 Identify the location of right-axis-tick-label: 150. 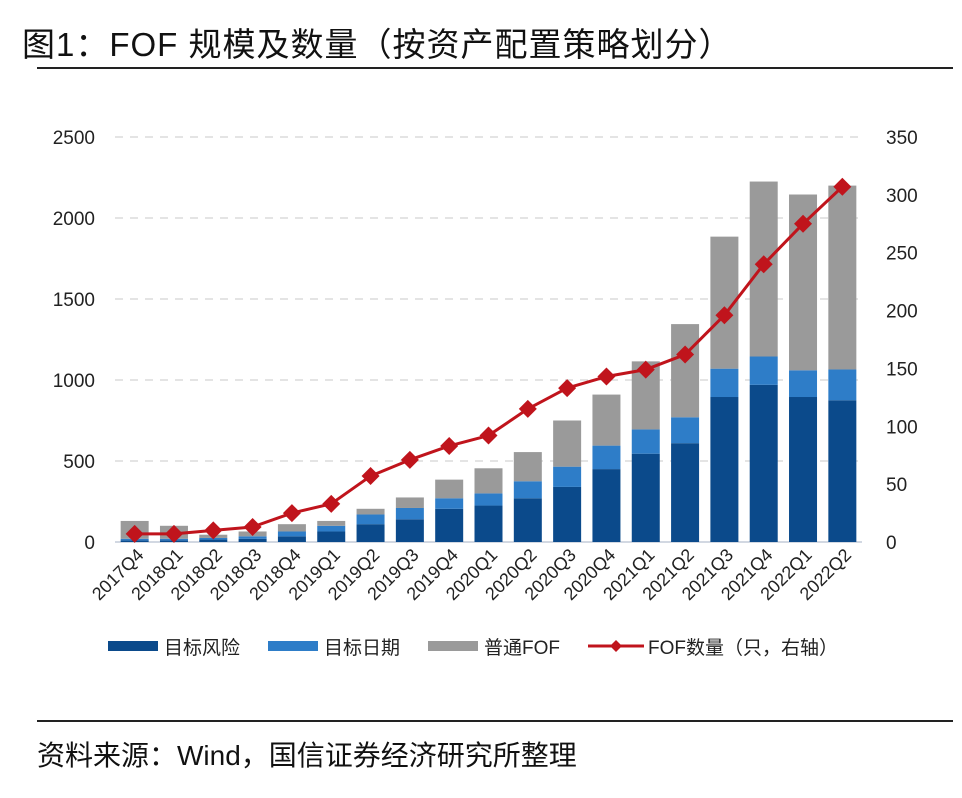
(902, 369).